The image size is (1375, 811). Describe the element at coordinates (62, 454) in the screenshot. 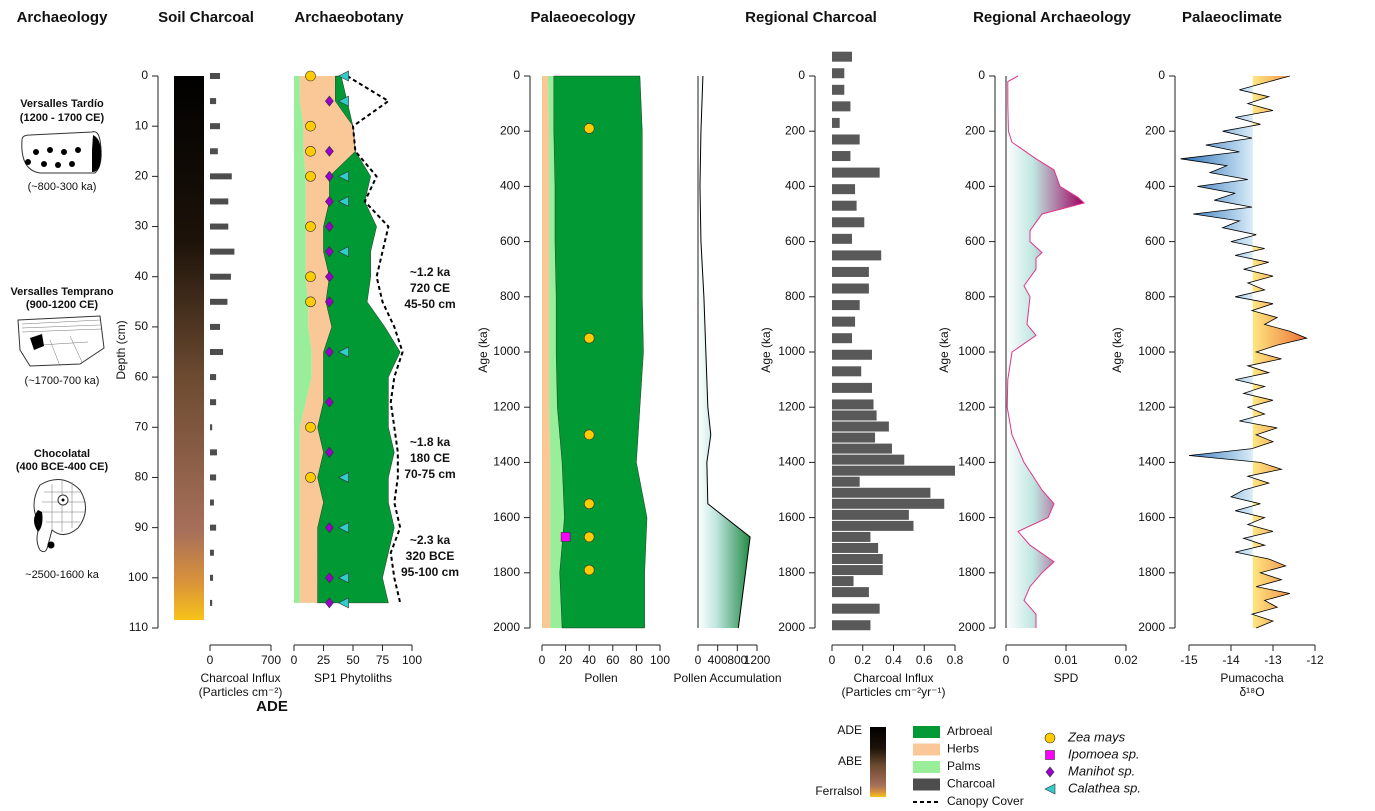

I see `phase-name: Chocolatal` at that location.